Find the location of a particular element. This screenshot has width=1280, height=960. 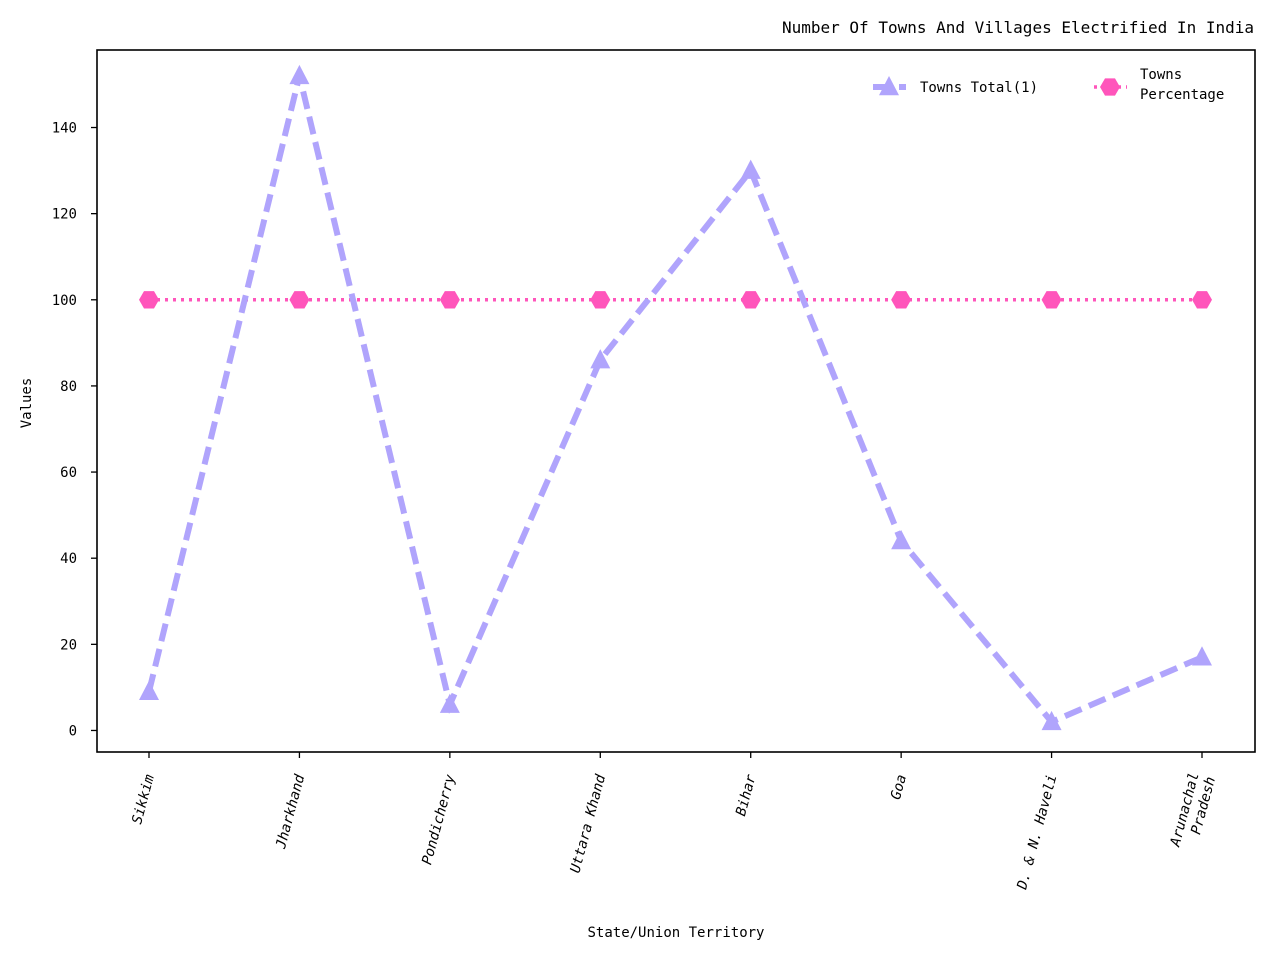

svg-text: Bihar is located at coordinates (746, 794).